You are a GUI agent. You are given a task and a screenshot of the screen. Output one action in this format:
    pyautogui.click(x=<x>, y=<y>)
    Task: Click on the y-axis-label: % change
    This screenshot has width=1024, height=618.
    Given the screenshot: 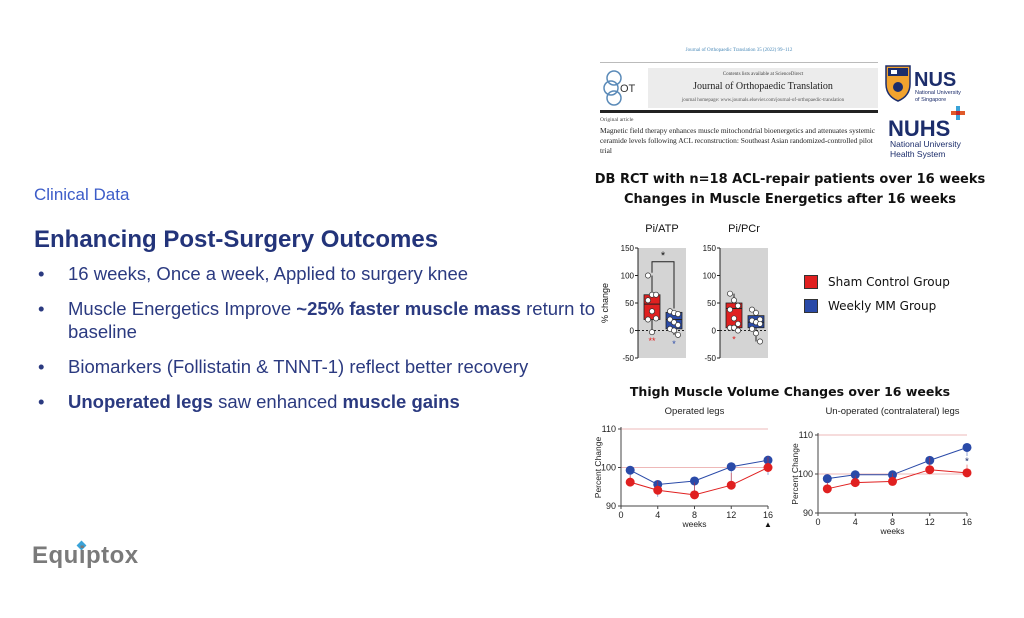 What is the action you would take?
    pyautogui.click(x=605, y=303)
    